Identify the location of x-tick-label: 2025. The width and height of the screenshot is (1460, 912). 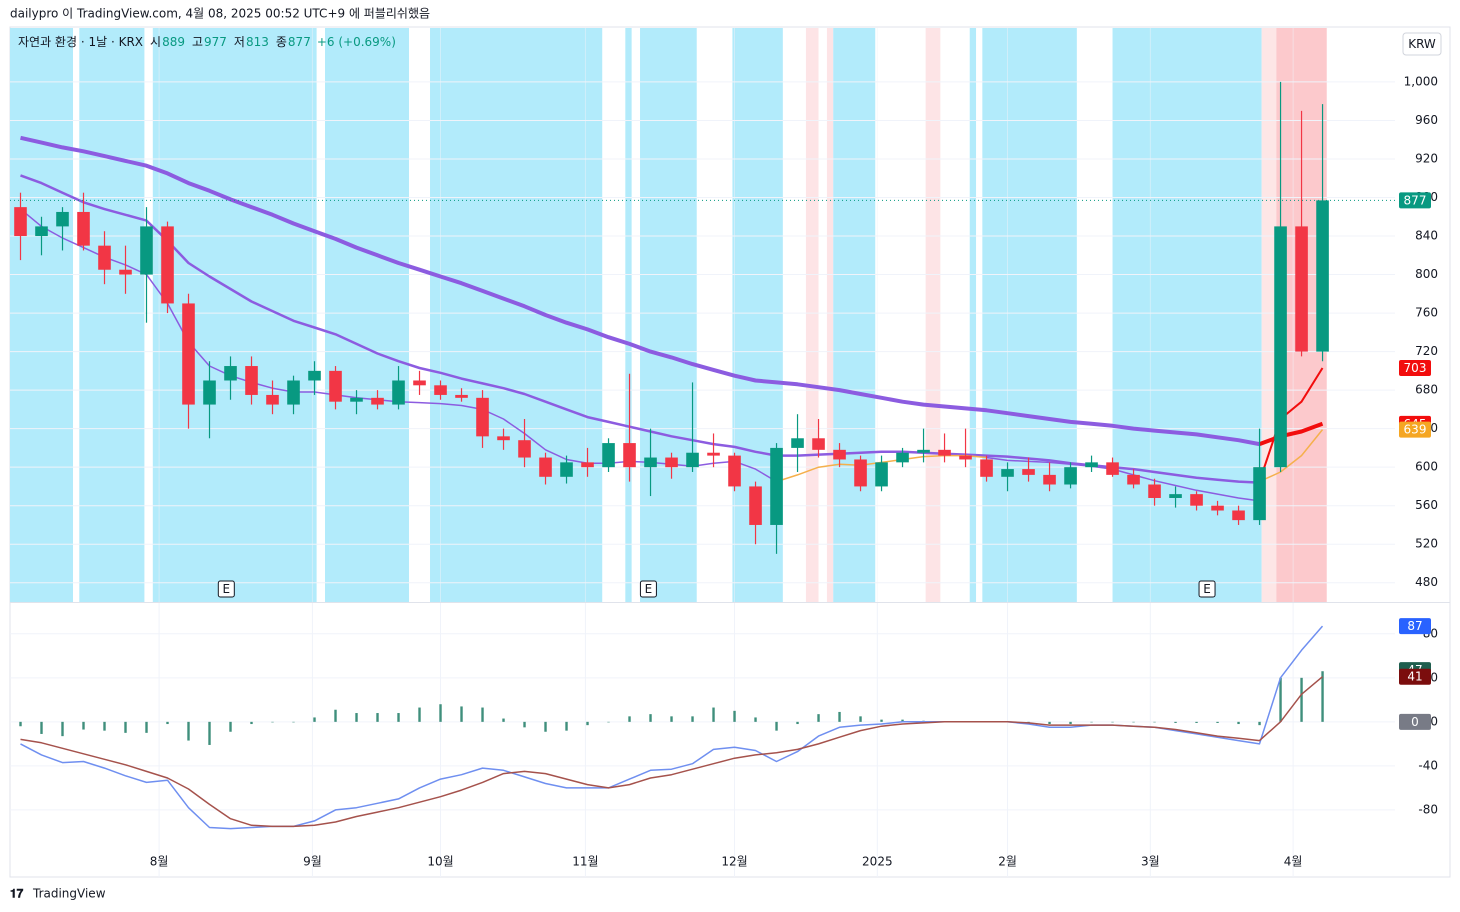
(877, 862).